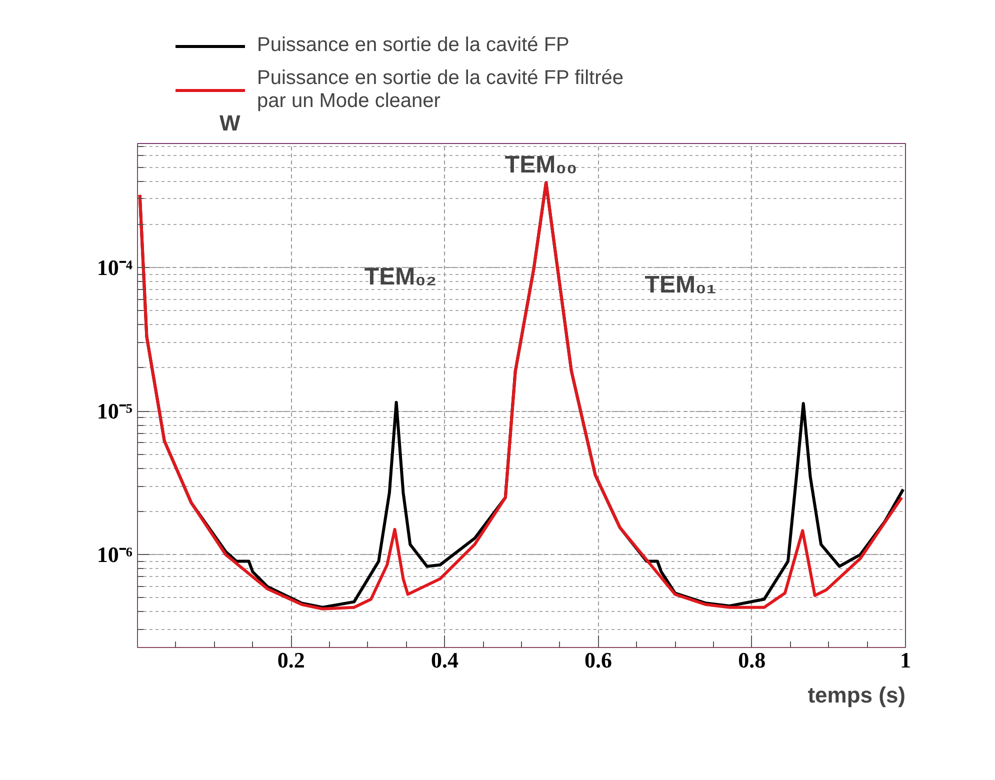  What do you see at coordinates (905, 660) in the screenshot?
I see `x-tick-label: 1` at bounding box center [905, 660].